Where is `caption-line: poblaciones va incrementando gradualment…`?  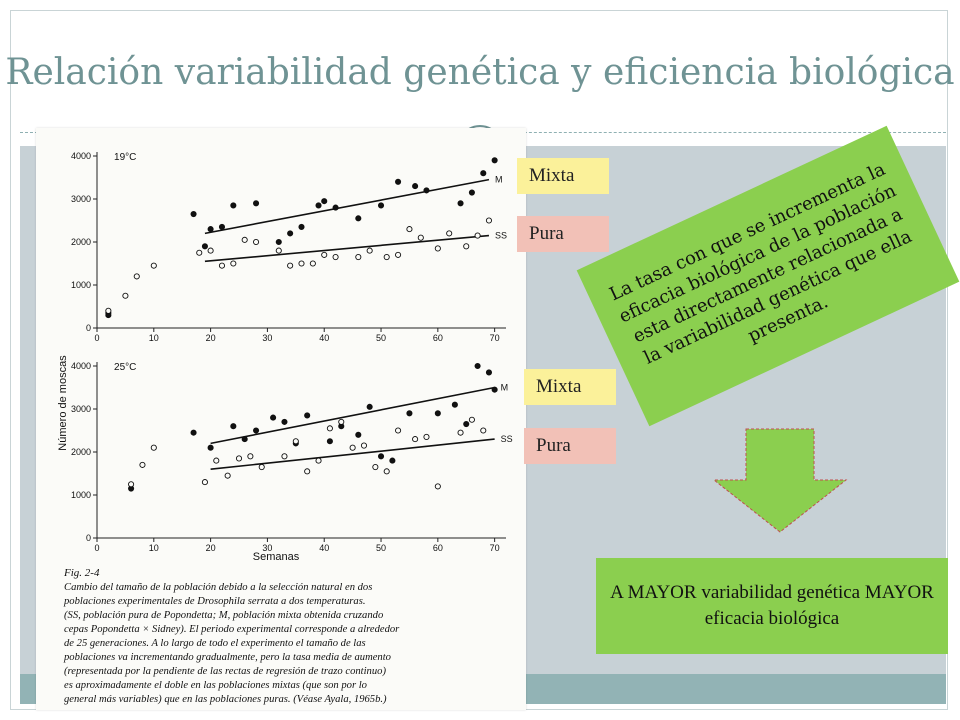 caption-line: poblaciones va incrementando gradualment… is located at coordinates (227, 657).